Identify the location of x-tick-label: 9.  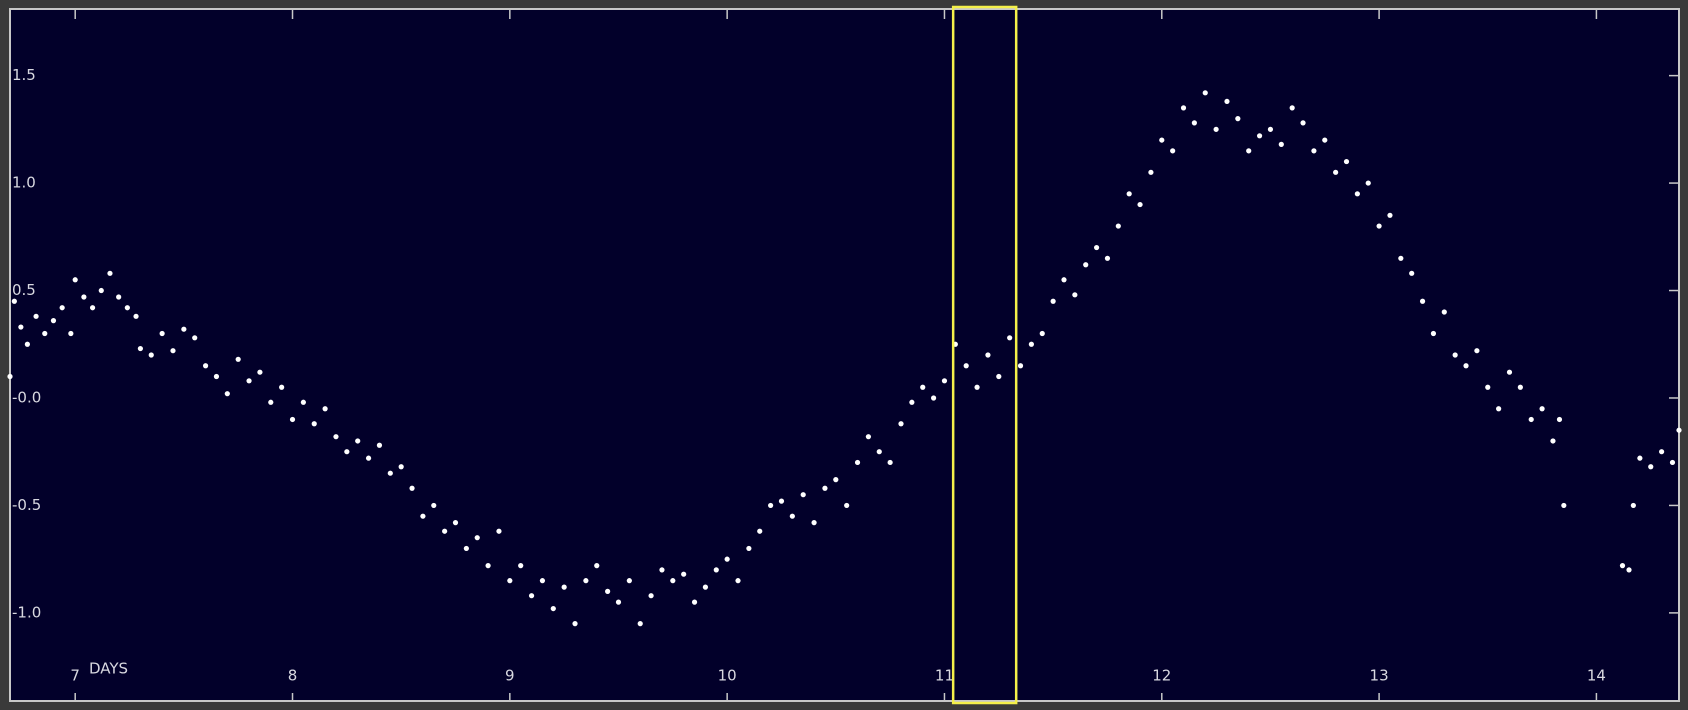
(510, 676).